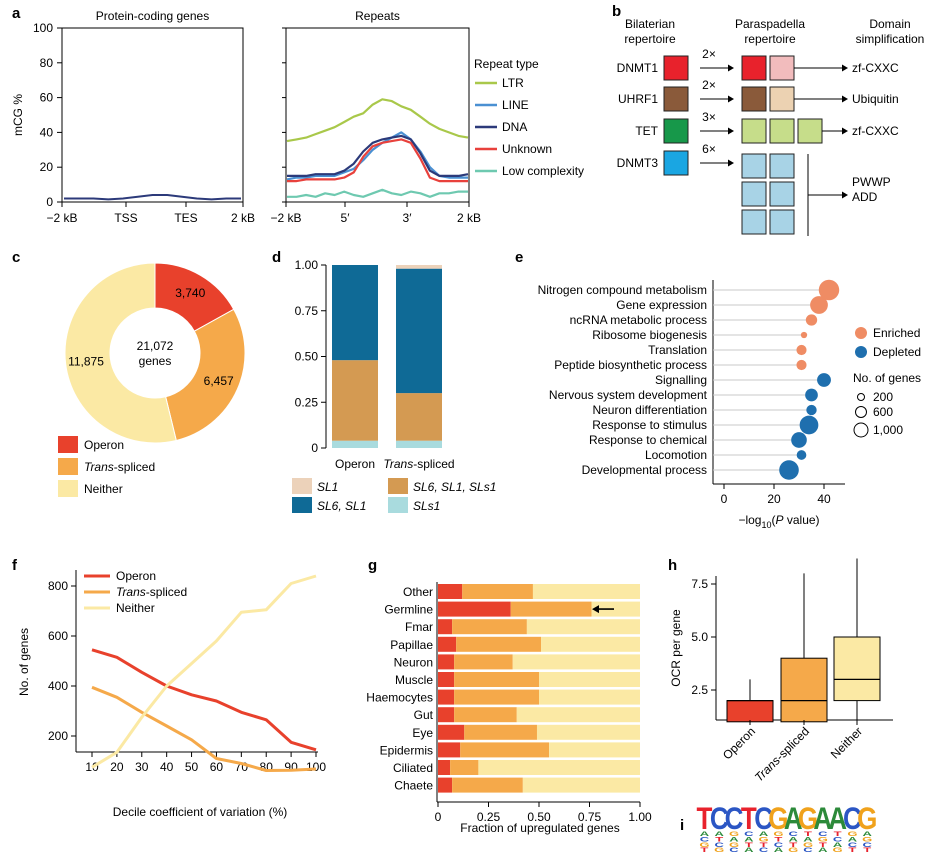 The height and width of the screenshot is (862, 933). What do you see at coordinates (676, 648) in the screenshot?
I see `y-axis-label: OCR per gene` at bounding box center [676, 648].